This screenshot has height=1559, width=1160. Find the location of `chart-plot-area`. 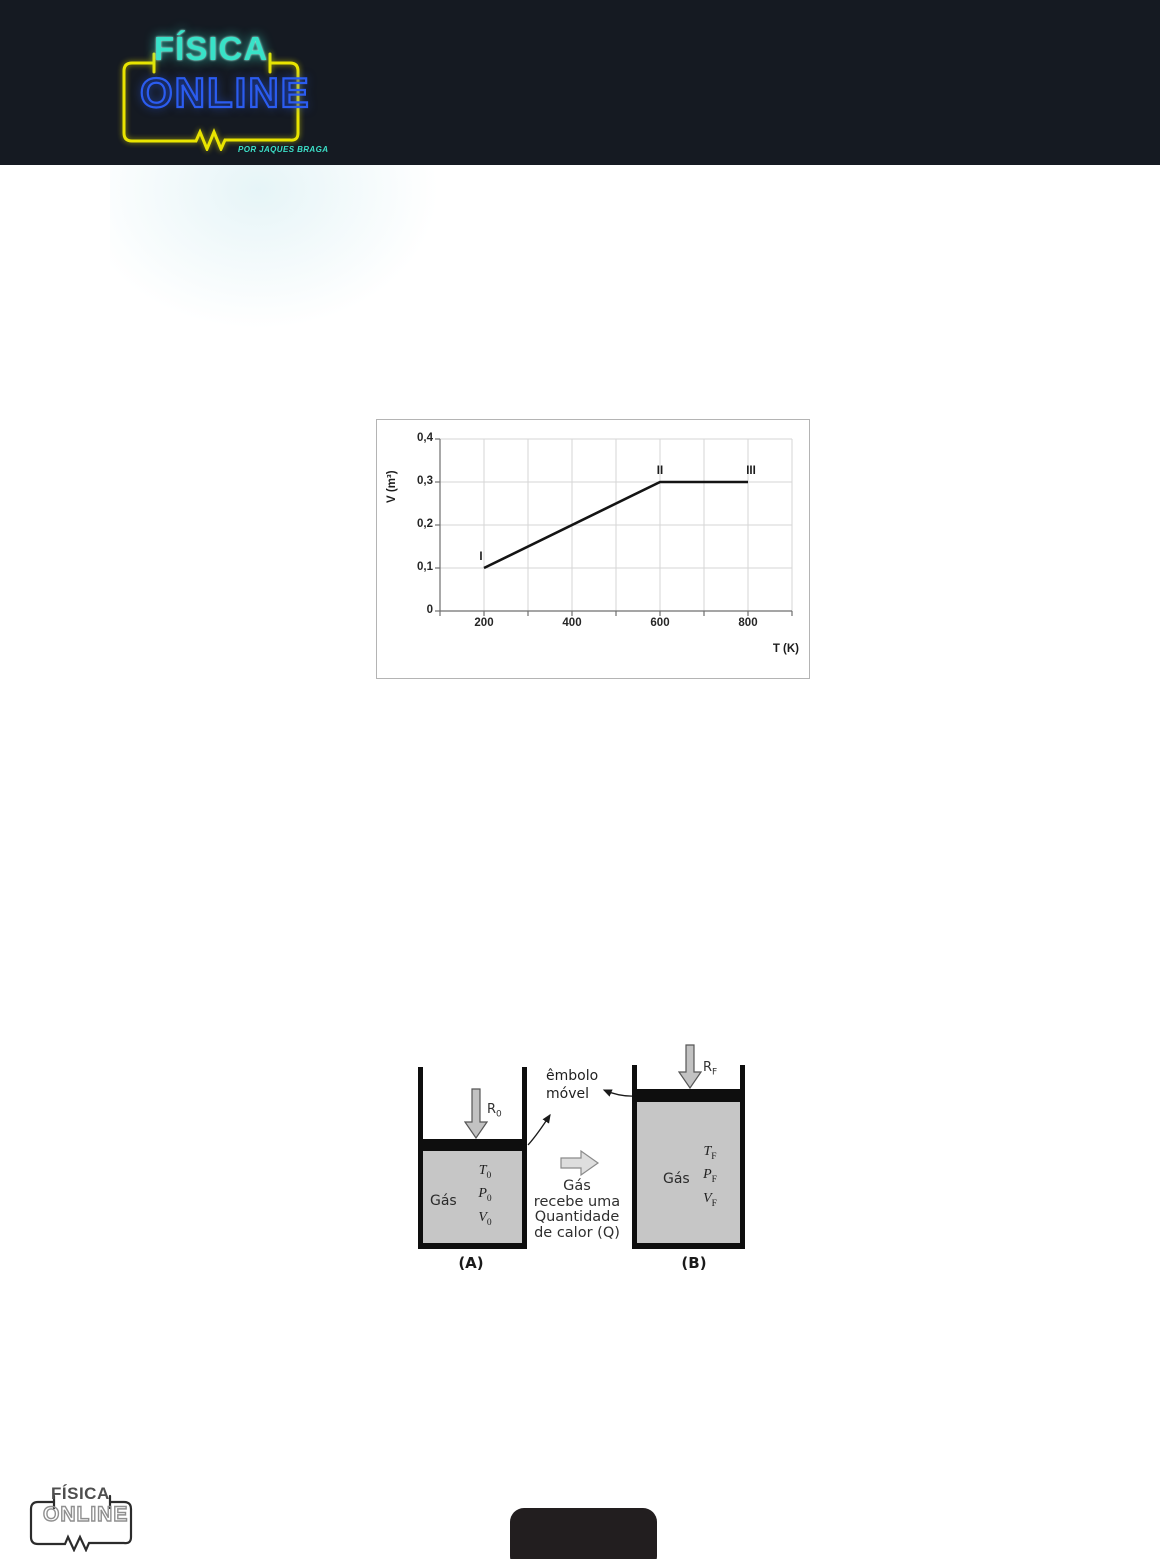

chart-plot-area is located at coordinates (614, 527).